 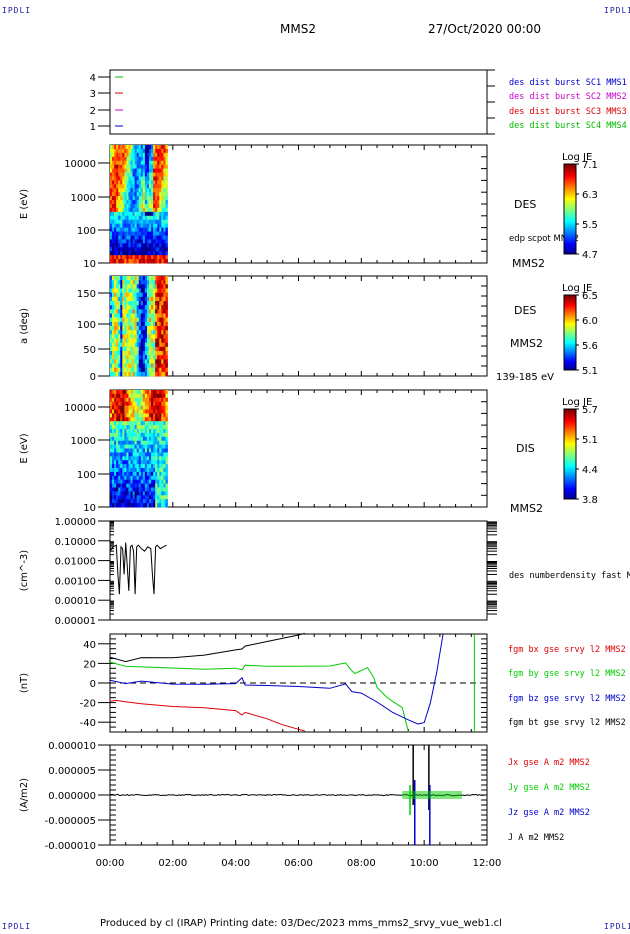 What do you see at coordinates (88, 704) in the screenshot?
I see `panel-6-ytick-label: -20` at bounding box center [88, 704].